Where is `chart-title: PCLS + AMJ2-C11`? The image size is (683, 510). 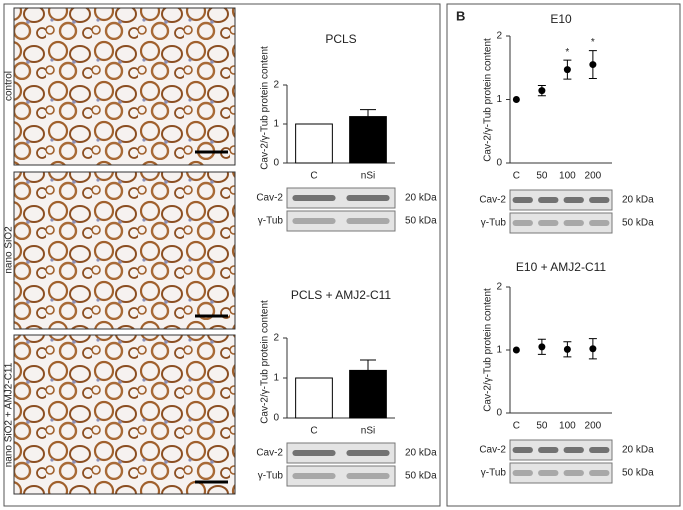 chart-title: PCLS + AMJ2-C11 is located at coordinates (341, 295).